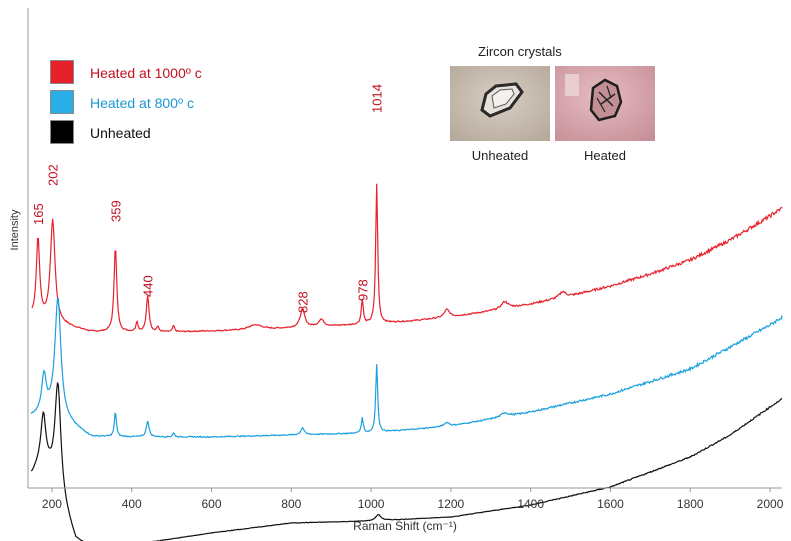 Image resolution: width=791 pixels, height=541 pixels. I want to click on x-tick-label: 1000, so click(371, 504).